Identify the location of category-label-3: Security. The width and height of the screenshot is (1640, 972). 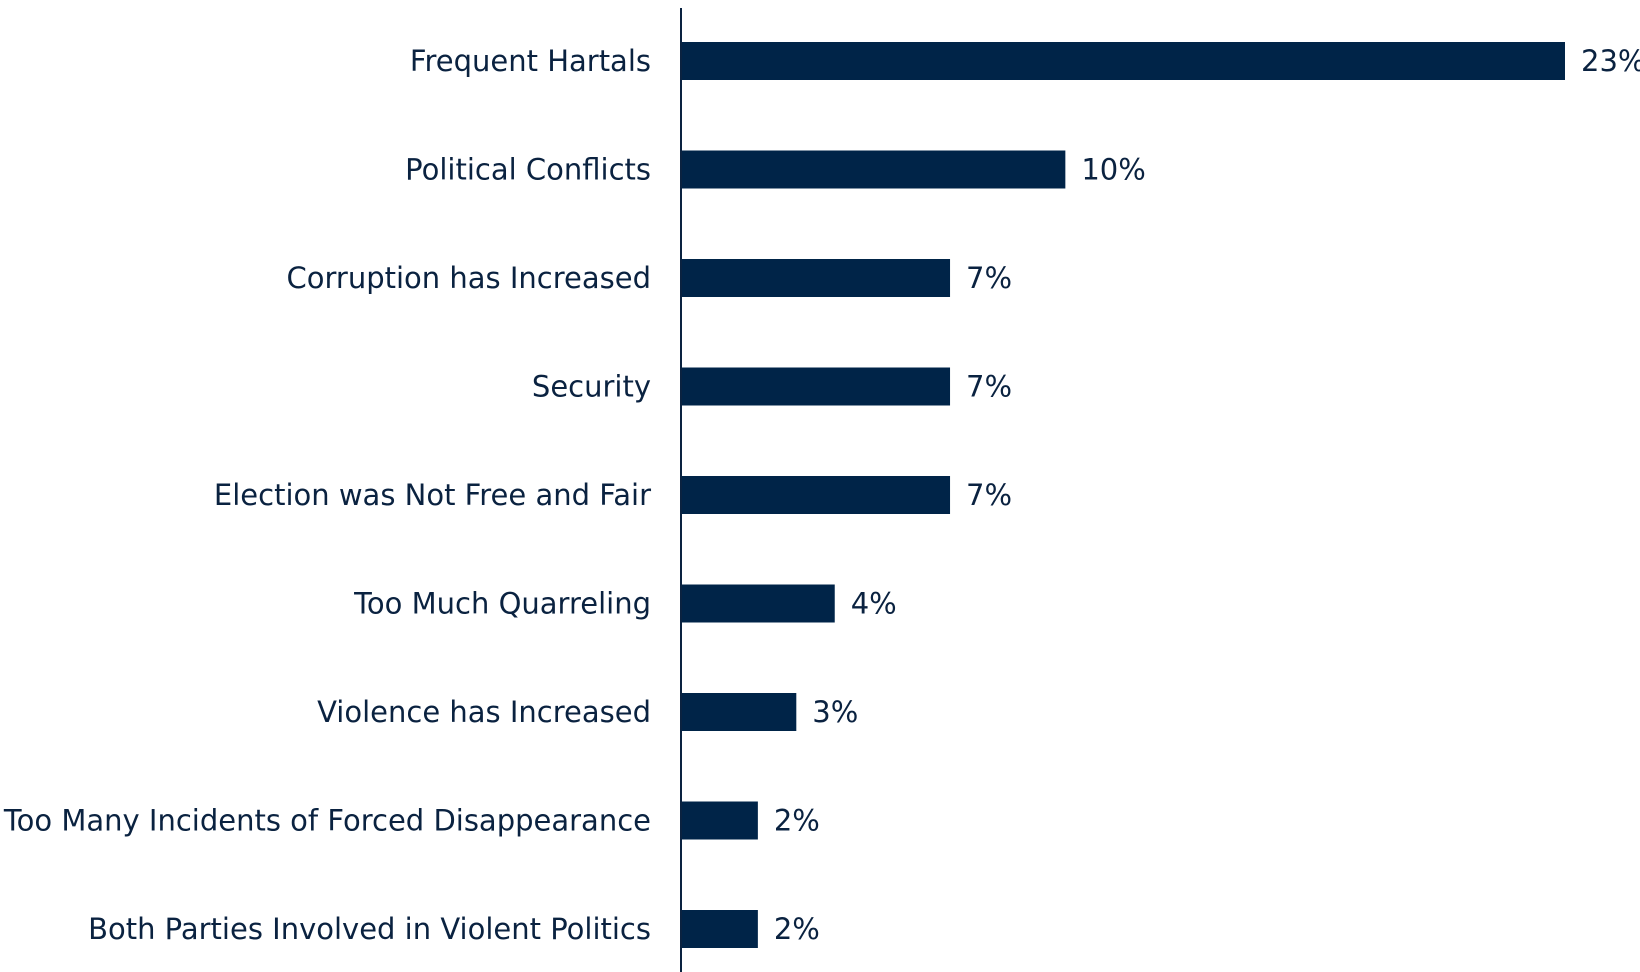
(591, 387).